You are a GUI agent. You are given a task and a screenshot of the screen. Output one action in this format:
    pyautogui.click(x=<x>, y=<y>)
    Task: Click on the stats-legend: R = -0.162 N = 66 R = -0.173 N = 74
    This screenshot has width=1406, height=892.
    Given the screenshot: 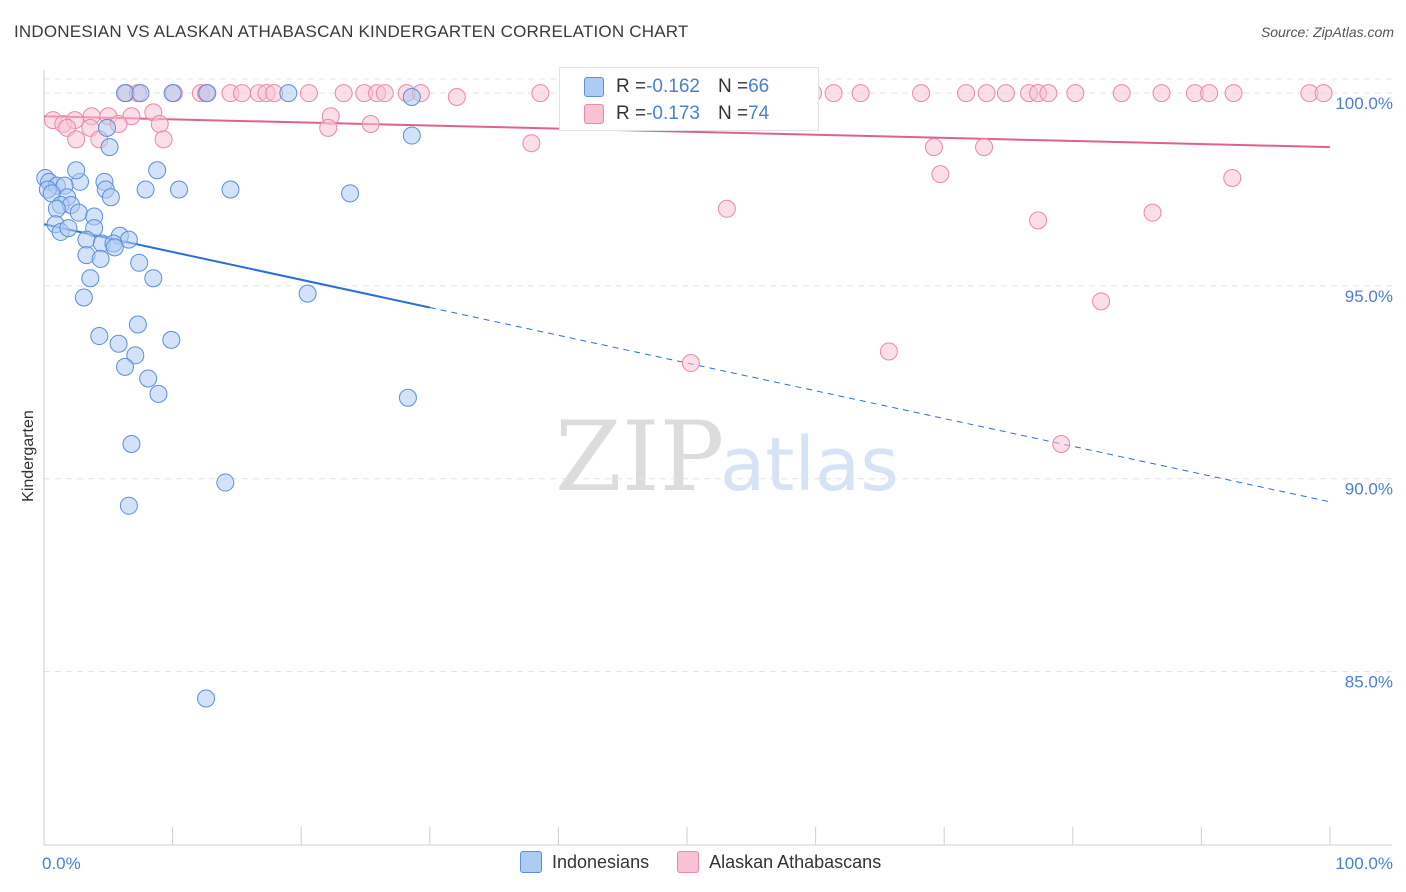 What is the action you would take?
    pyautogui.click(x=689, y=99)
    